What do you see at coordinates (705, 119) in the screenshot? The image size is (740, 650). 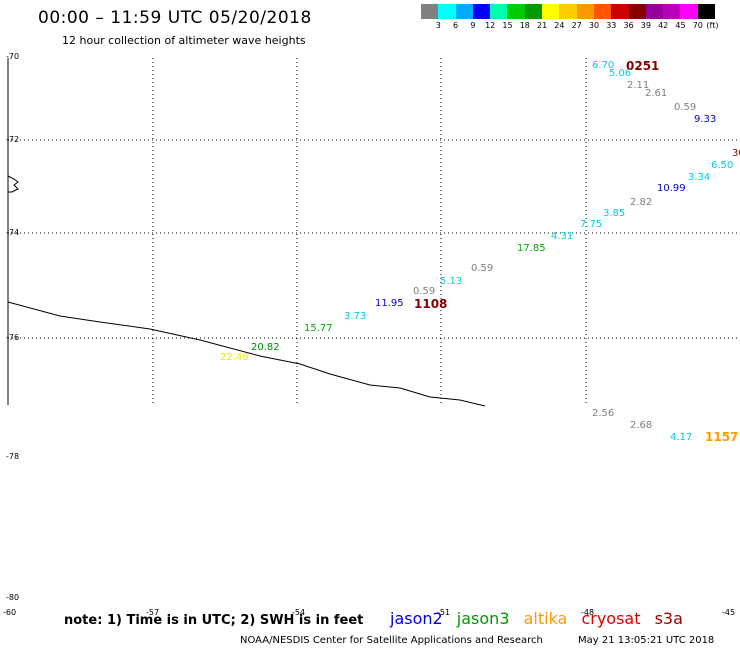 I see `wave-height-point: 9.33` at bounding box center [705, 119].